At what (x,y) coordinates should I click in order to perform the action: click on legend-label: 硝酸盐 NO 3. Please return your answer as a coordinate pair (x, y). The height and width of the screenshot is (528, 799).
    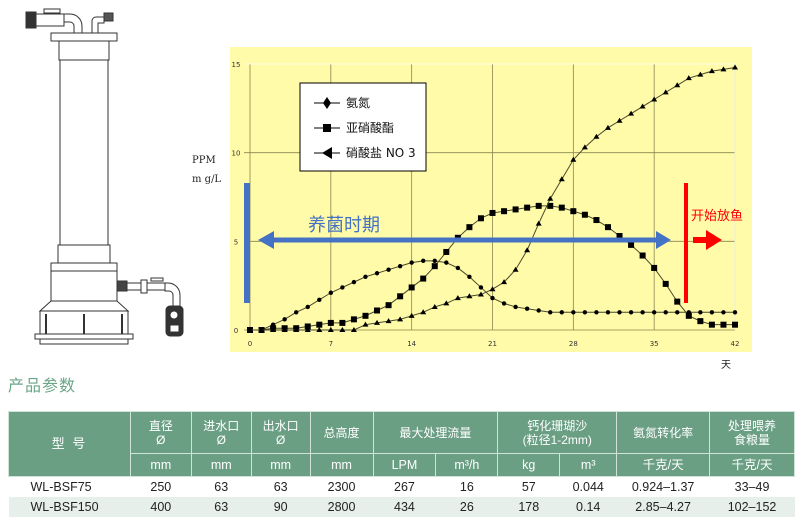
    Looking at the image, I should click on (381, 152).